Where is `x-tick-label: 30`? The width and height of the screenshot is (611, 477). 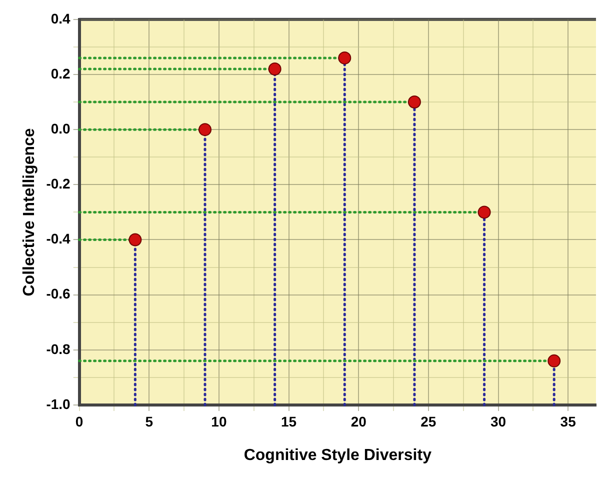
x-tick-label: 30 is located at coordinates (498, 421).